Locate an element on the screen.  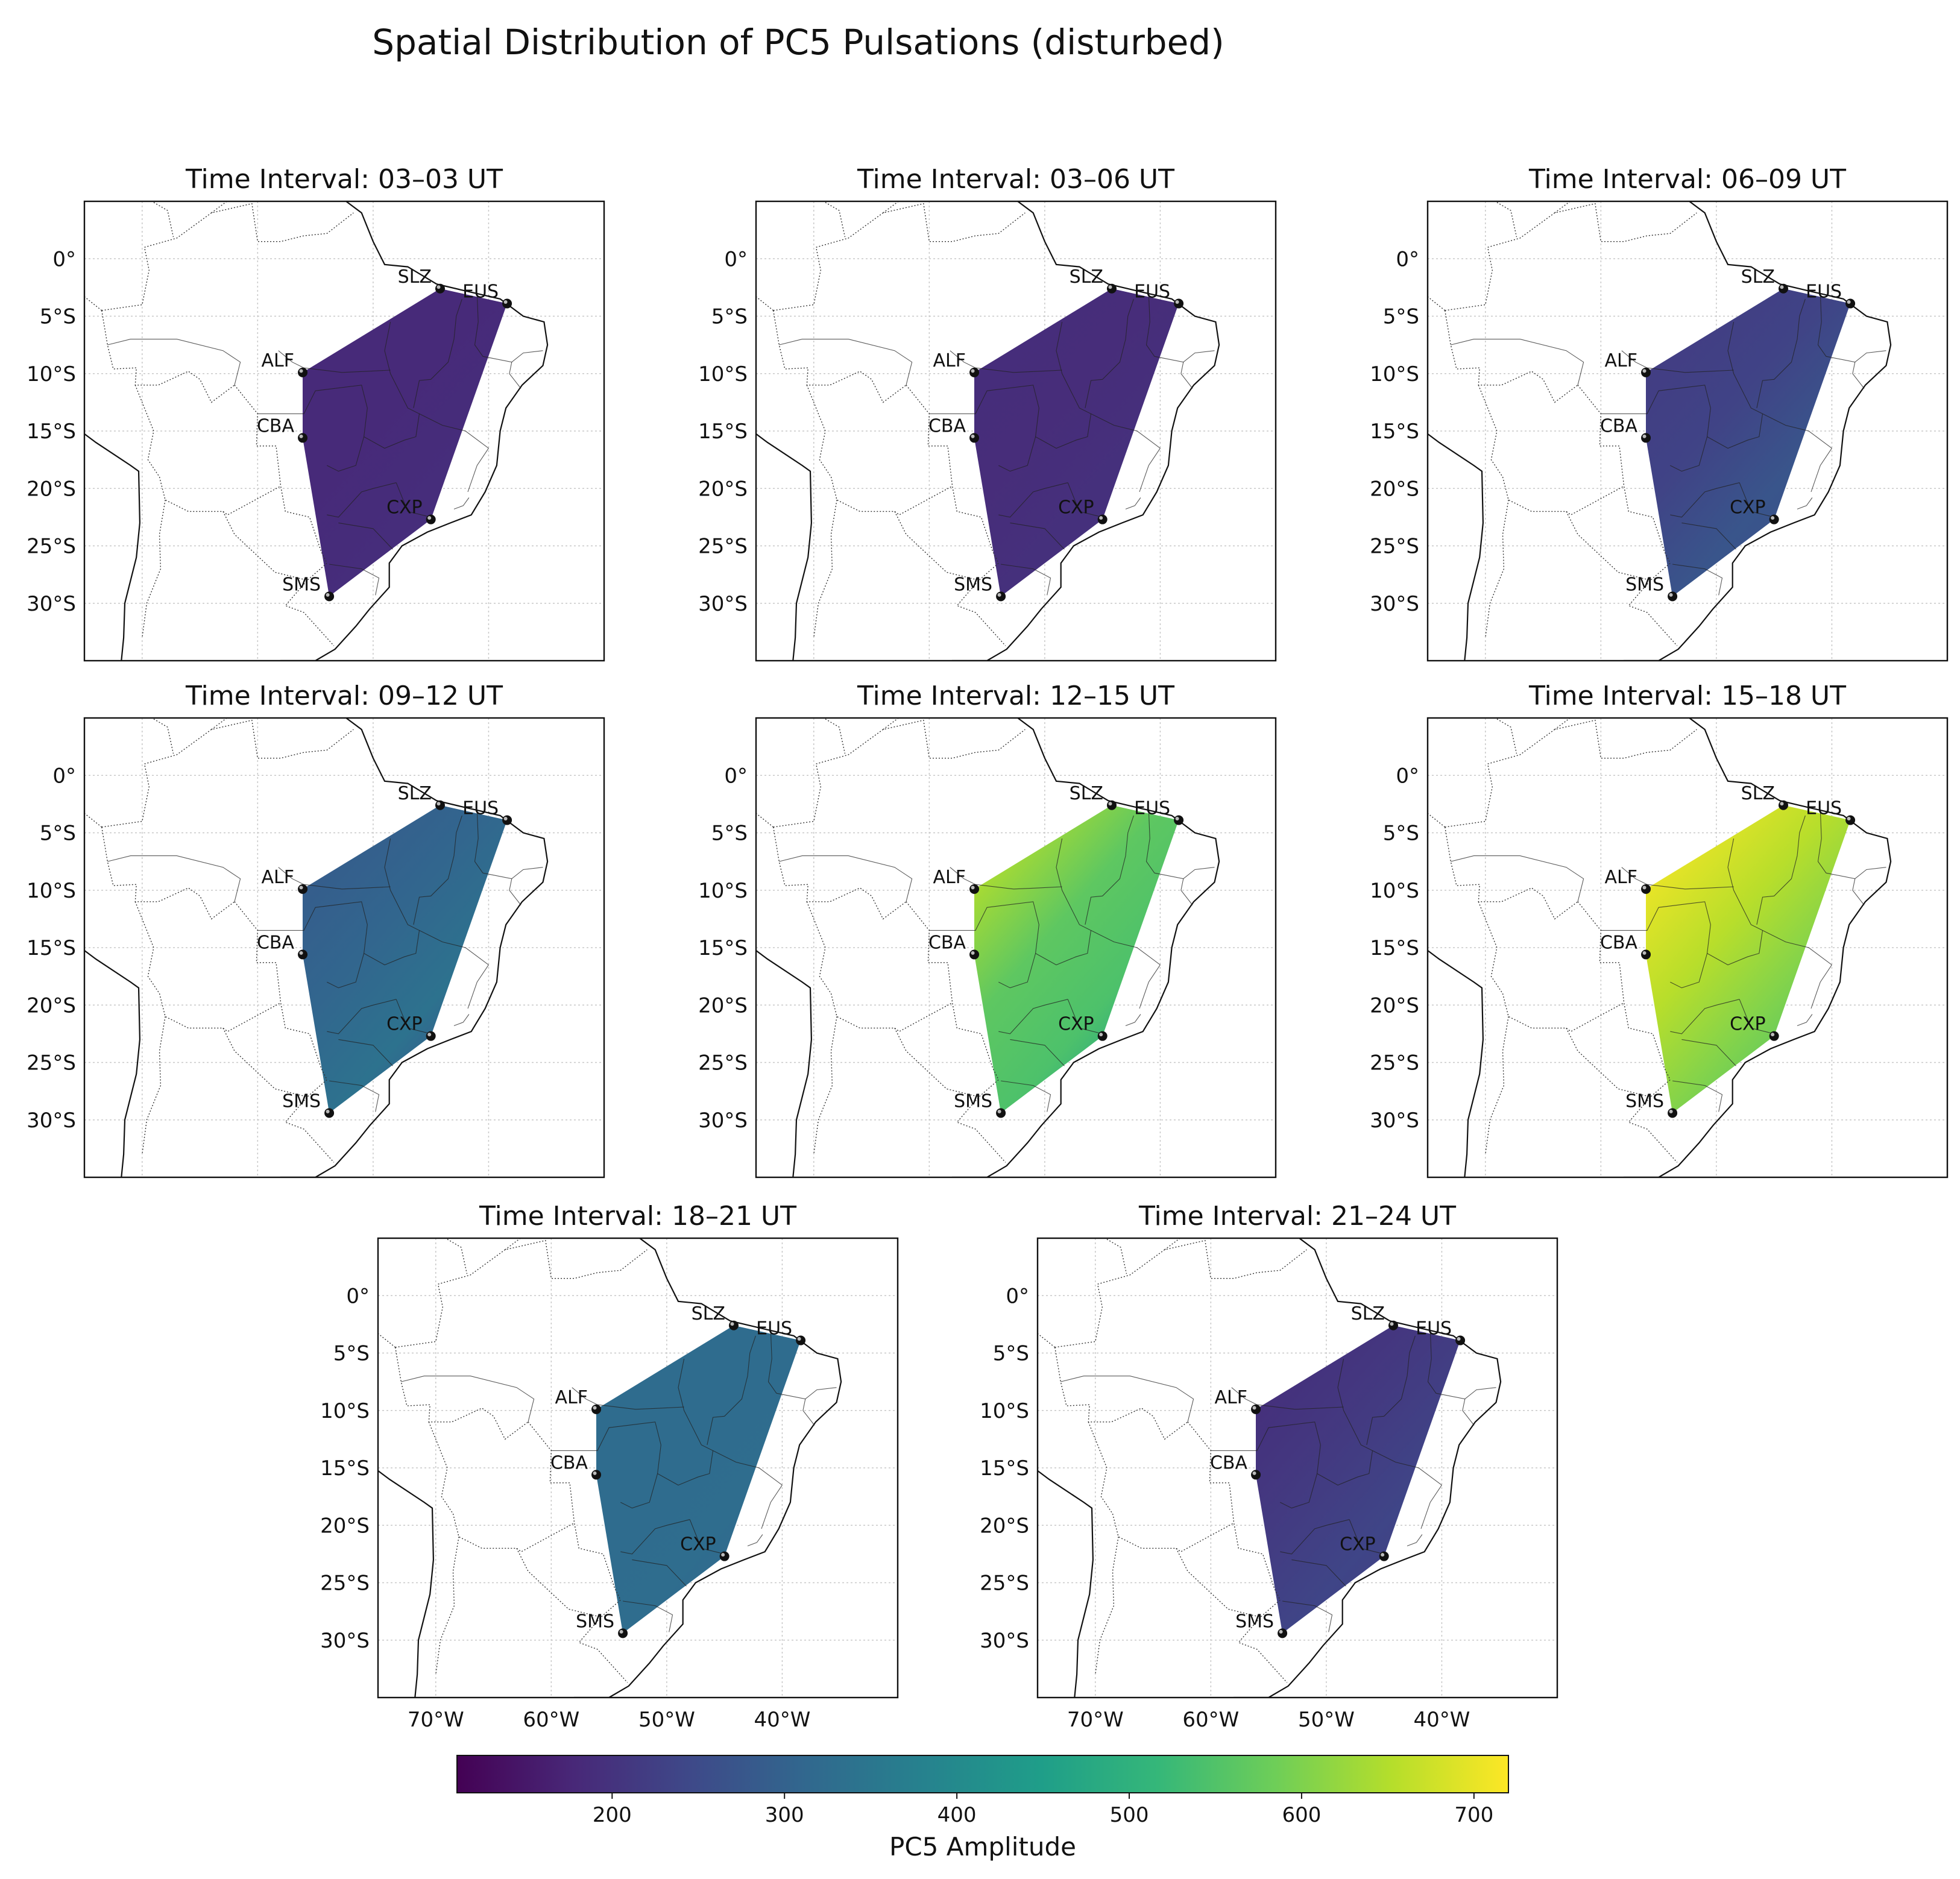
station-label: EUS is located at coordinates (1824, 809).